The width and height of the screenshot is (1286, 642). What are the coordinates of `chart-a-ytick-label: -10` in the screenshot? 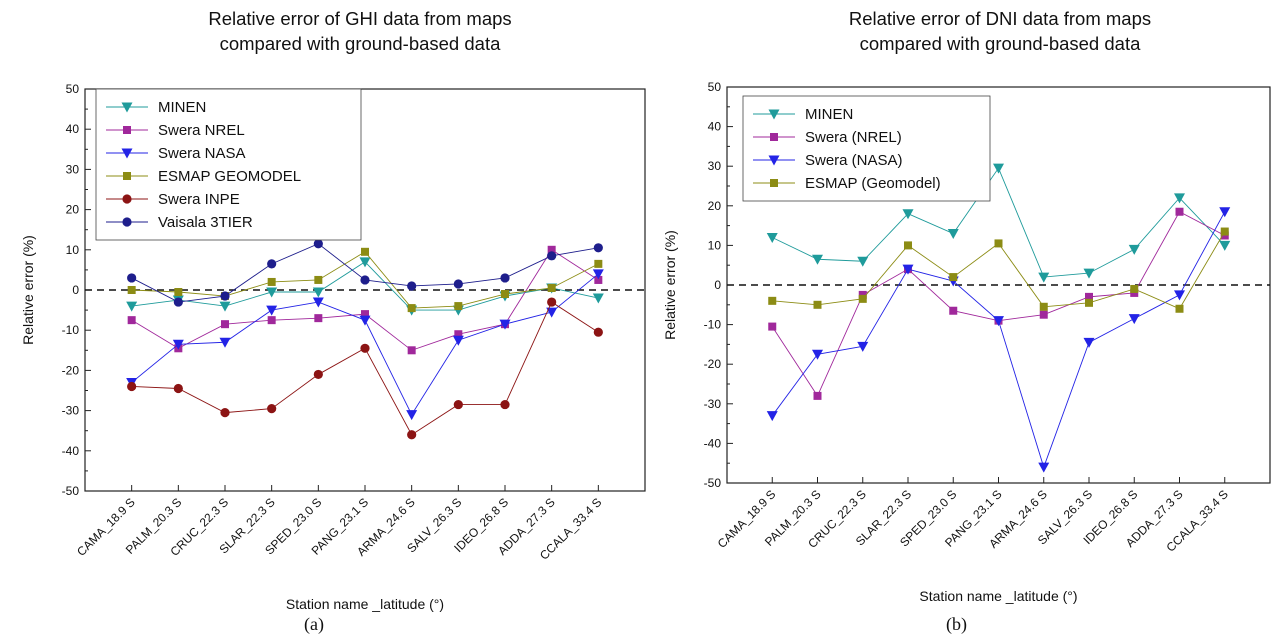 It's located at (71, 330).